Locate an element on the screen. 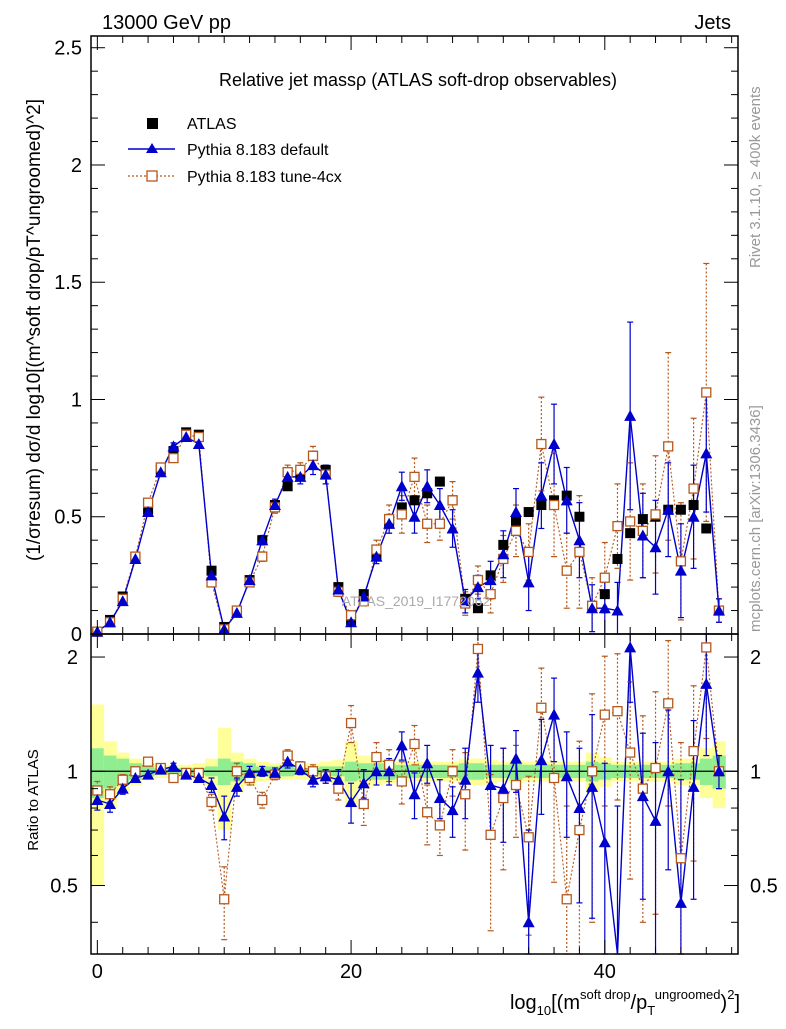 The height and width of the screenshot is (1029, 786). y-tick-label-top: 2 is located at coordinates (76, 166).